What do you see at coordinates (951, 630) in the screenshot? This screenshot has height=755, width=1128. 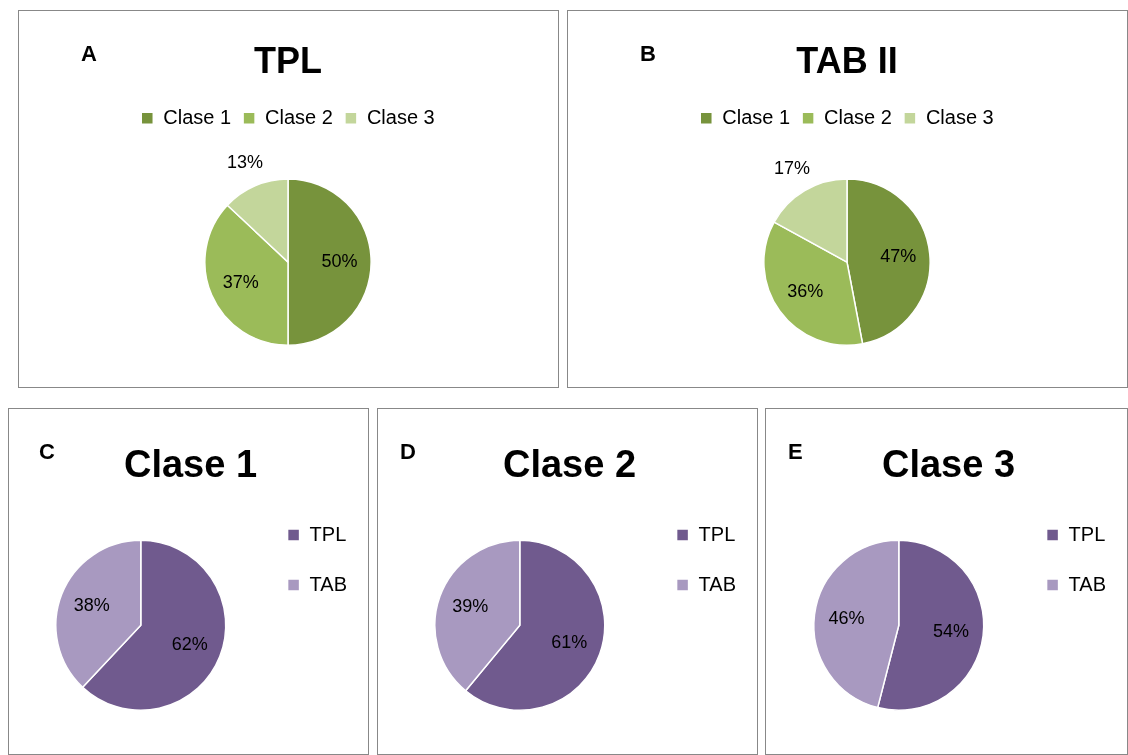 I see `data-label: 54%` at bounding box center [951, 630].